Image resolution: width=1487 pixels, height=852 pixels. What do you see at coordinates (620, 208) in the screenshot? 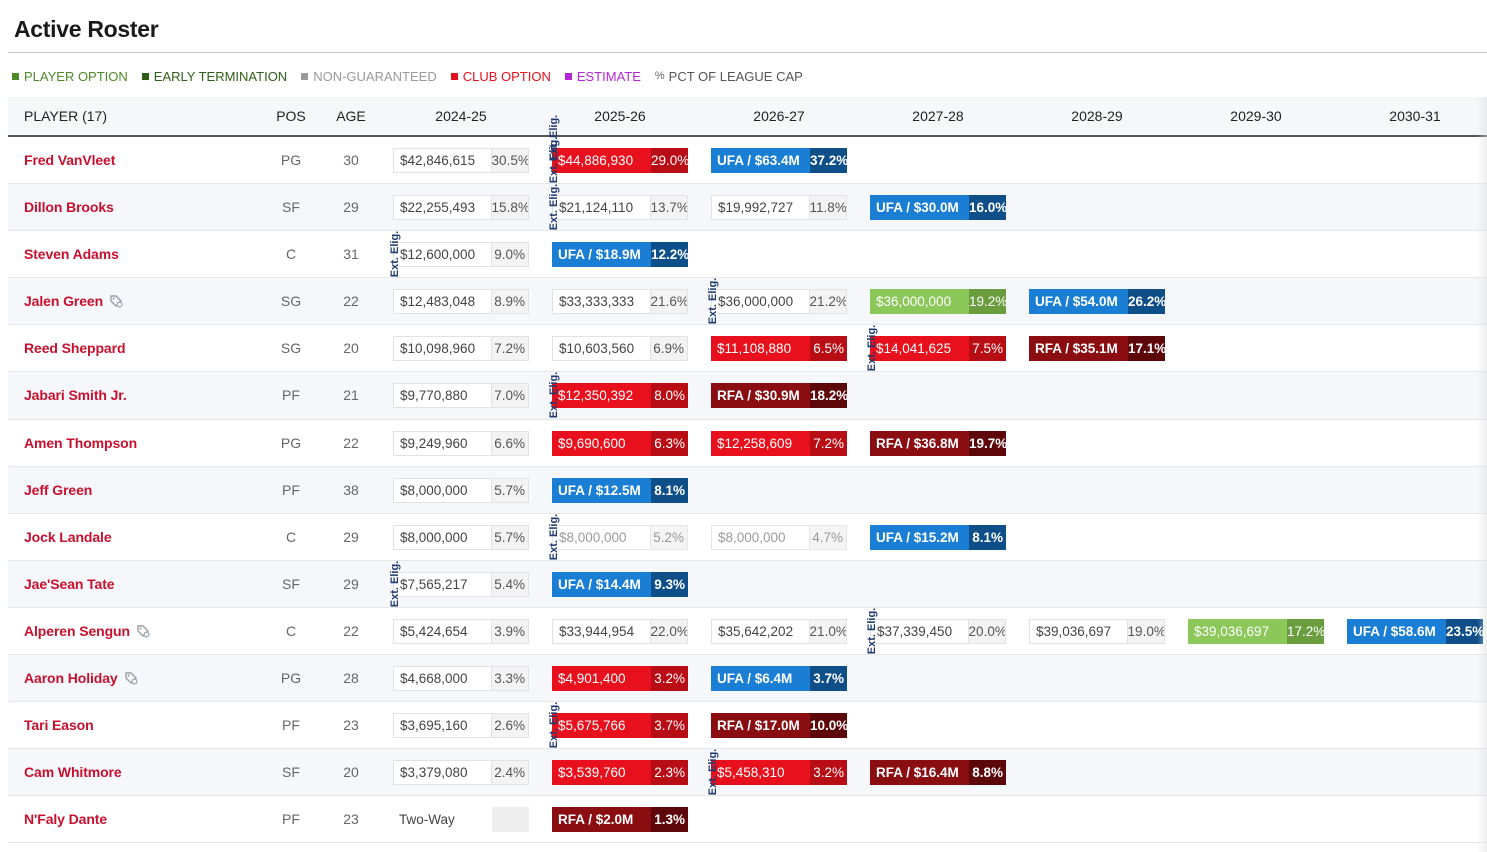
I see `salary-cell: $21,124,110 13.7%` at bounding box center [620, 208].